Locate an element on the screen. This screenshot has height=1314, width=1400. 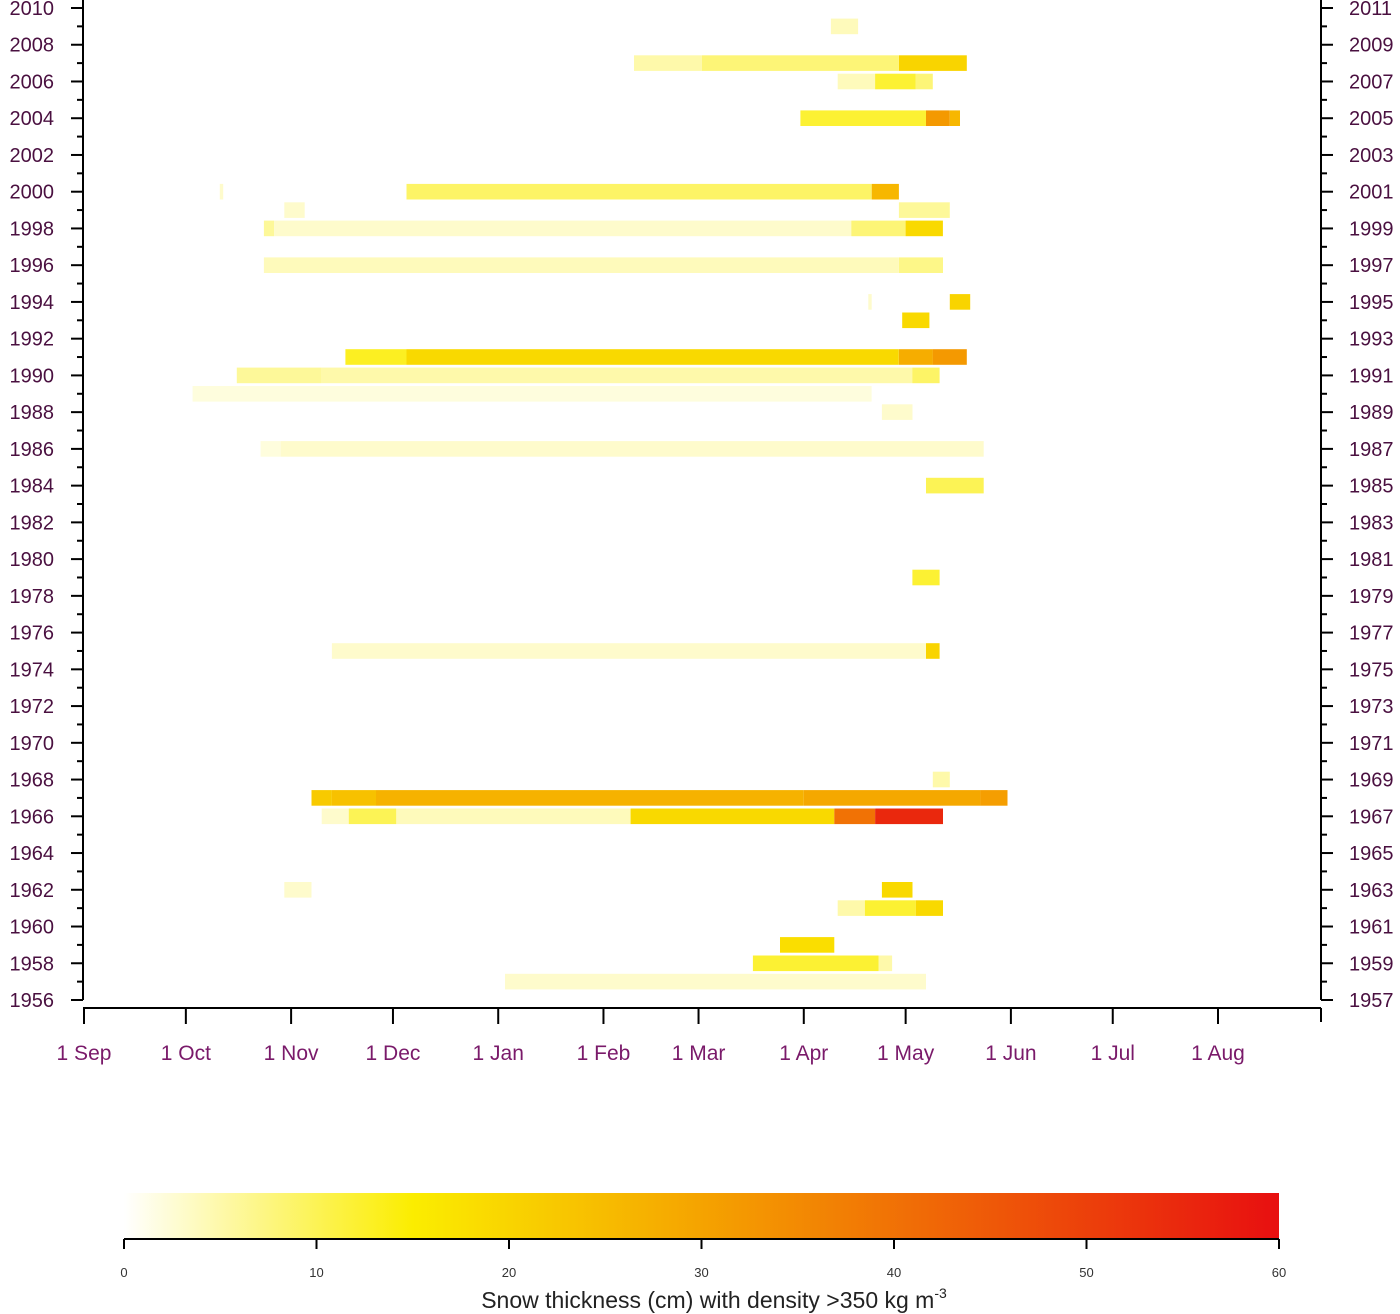
right-y-tick-label: 1961 is located at coordinates (1371, 928).